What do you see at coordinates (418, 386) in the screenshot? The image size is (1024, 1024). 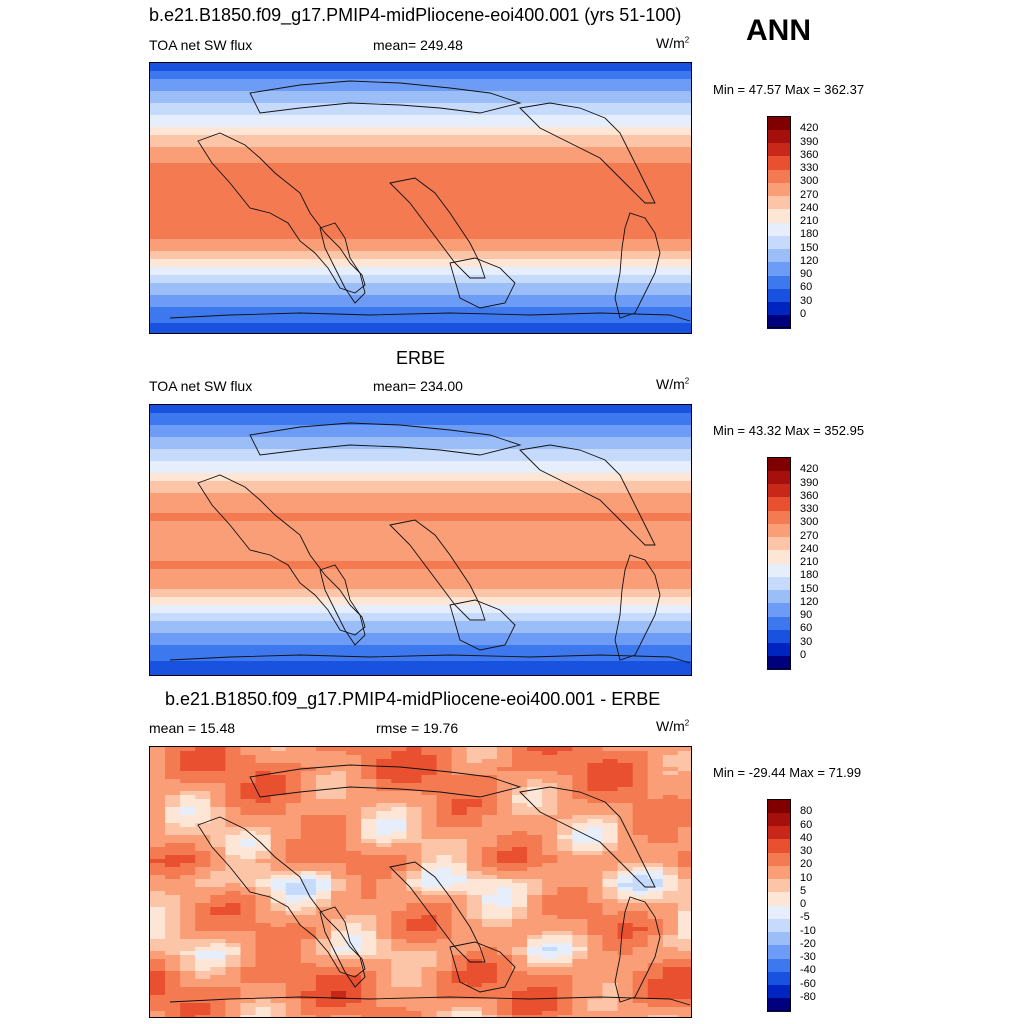 I see `panel2-mean-label: mean= 234.00` at bounding box center [418, 386].